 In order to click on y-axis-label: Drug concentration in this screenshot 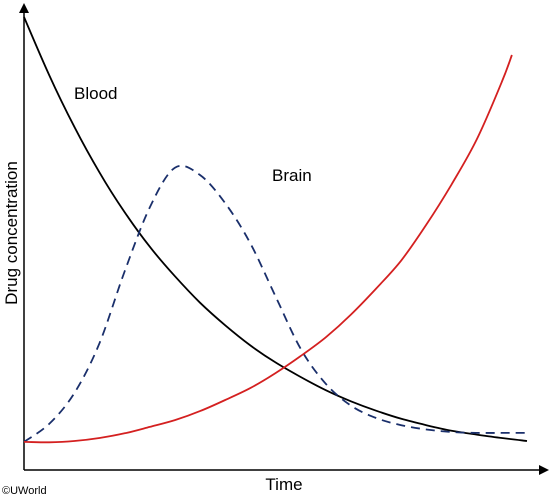, I will do `click(11, 233)`.